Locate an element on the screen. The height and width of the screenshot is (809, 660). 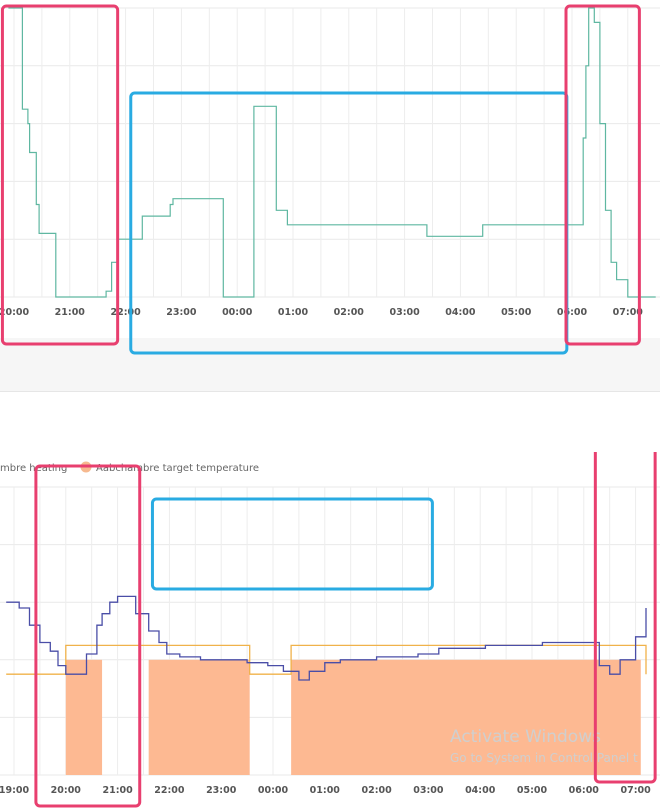
bottom-x-tick-label: 20:00 is located at coordinates (66, 790).